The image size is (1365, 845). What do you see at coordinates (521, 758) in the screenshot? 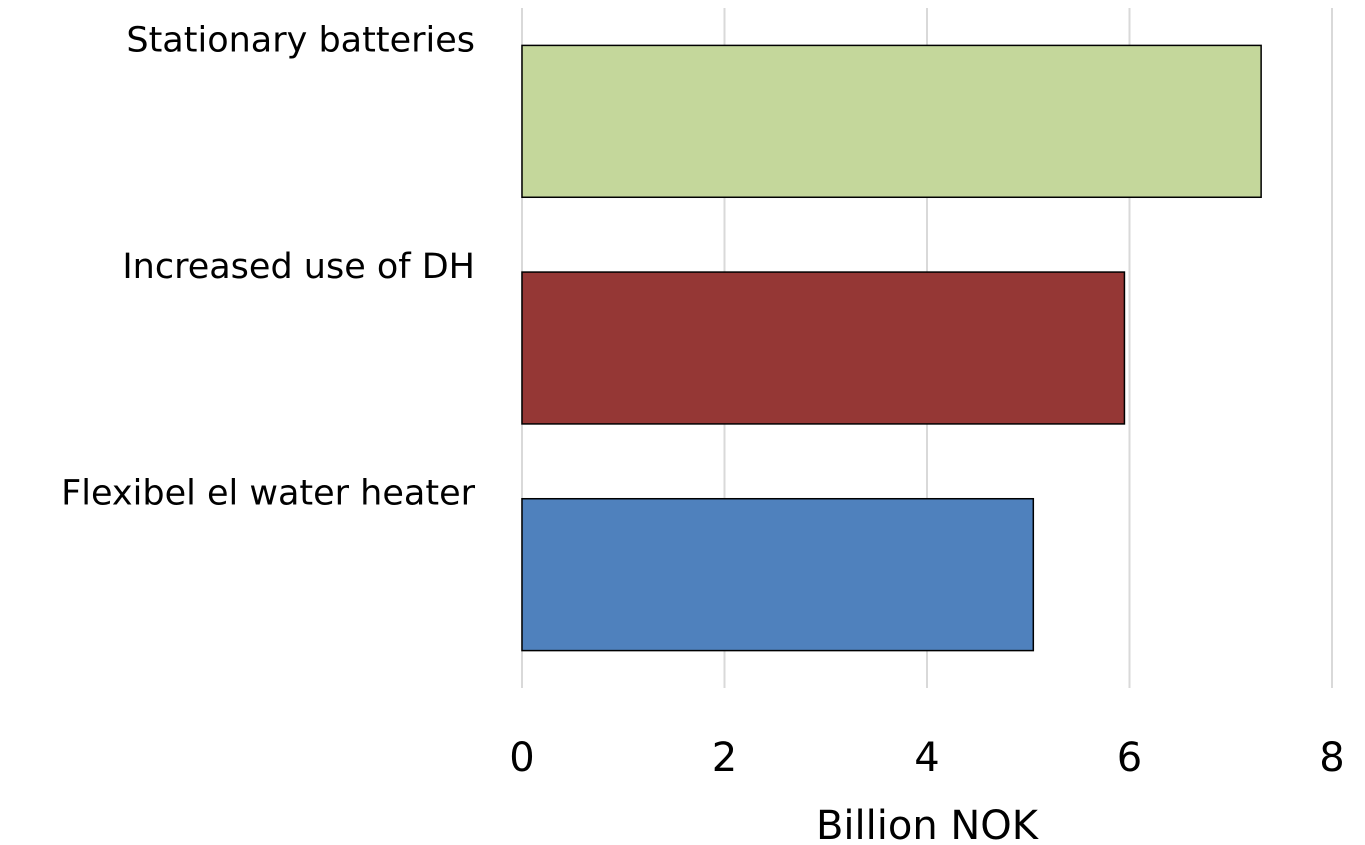
I see `x-tick-label: 0` at bounding box center [521, 758].